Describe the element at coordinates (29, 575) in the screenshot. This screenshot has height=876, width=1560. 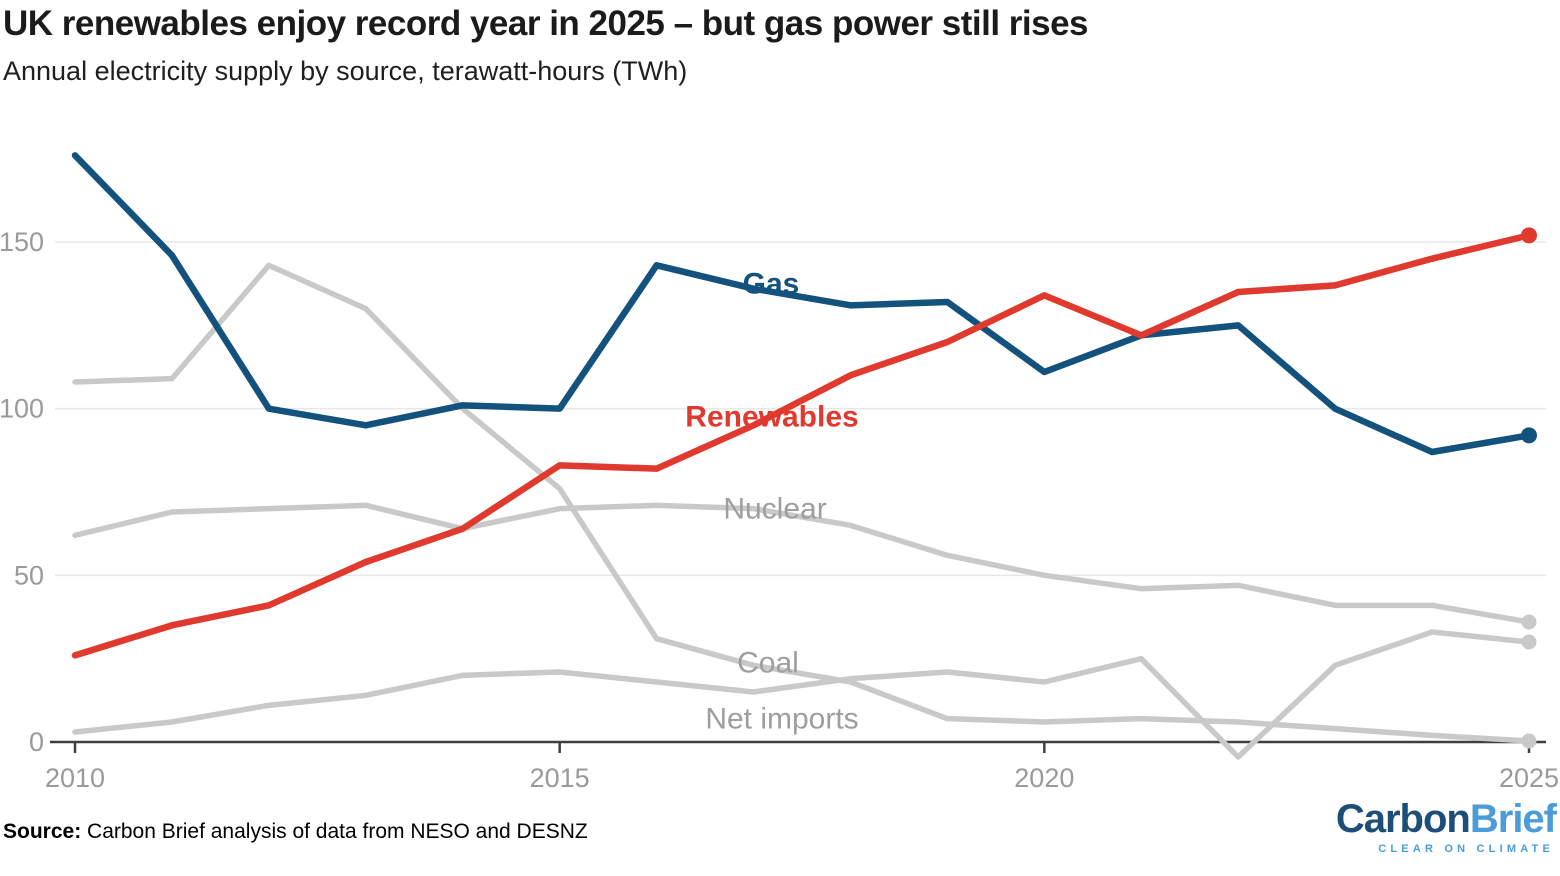
I see `y-tick-label-50: 50` at that location.